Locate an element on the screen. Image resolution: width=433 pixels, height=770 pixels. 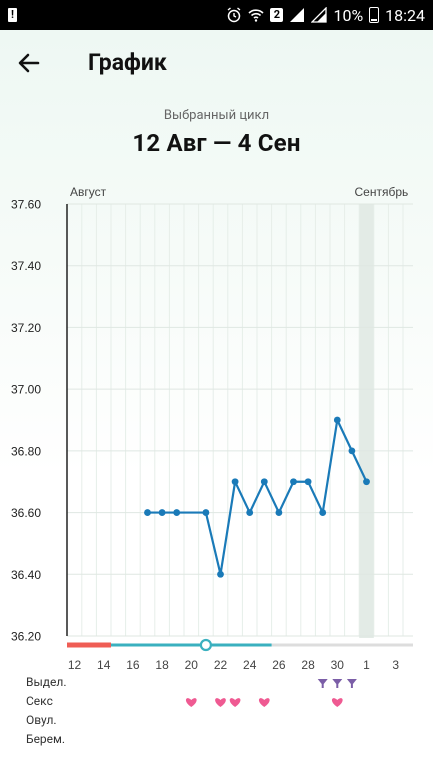
alarm-icon is located at coordinates (234, 15).